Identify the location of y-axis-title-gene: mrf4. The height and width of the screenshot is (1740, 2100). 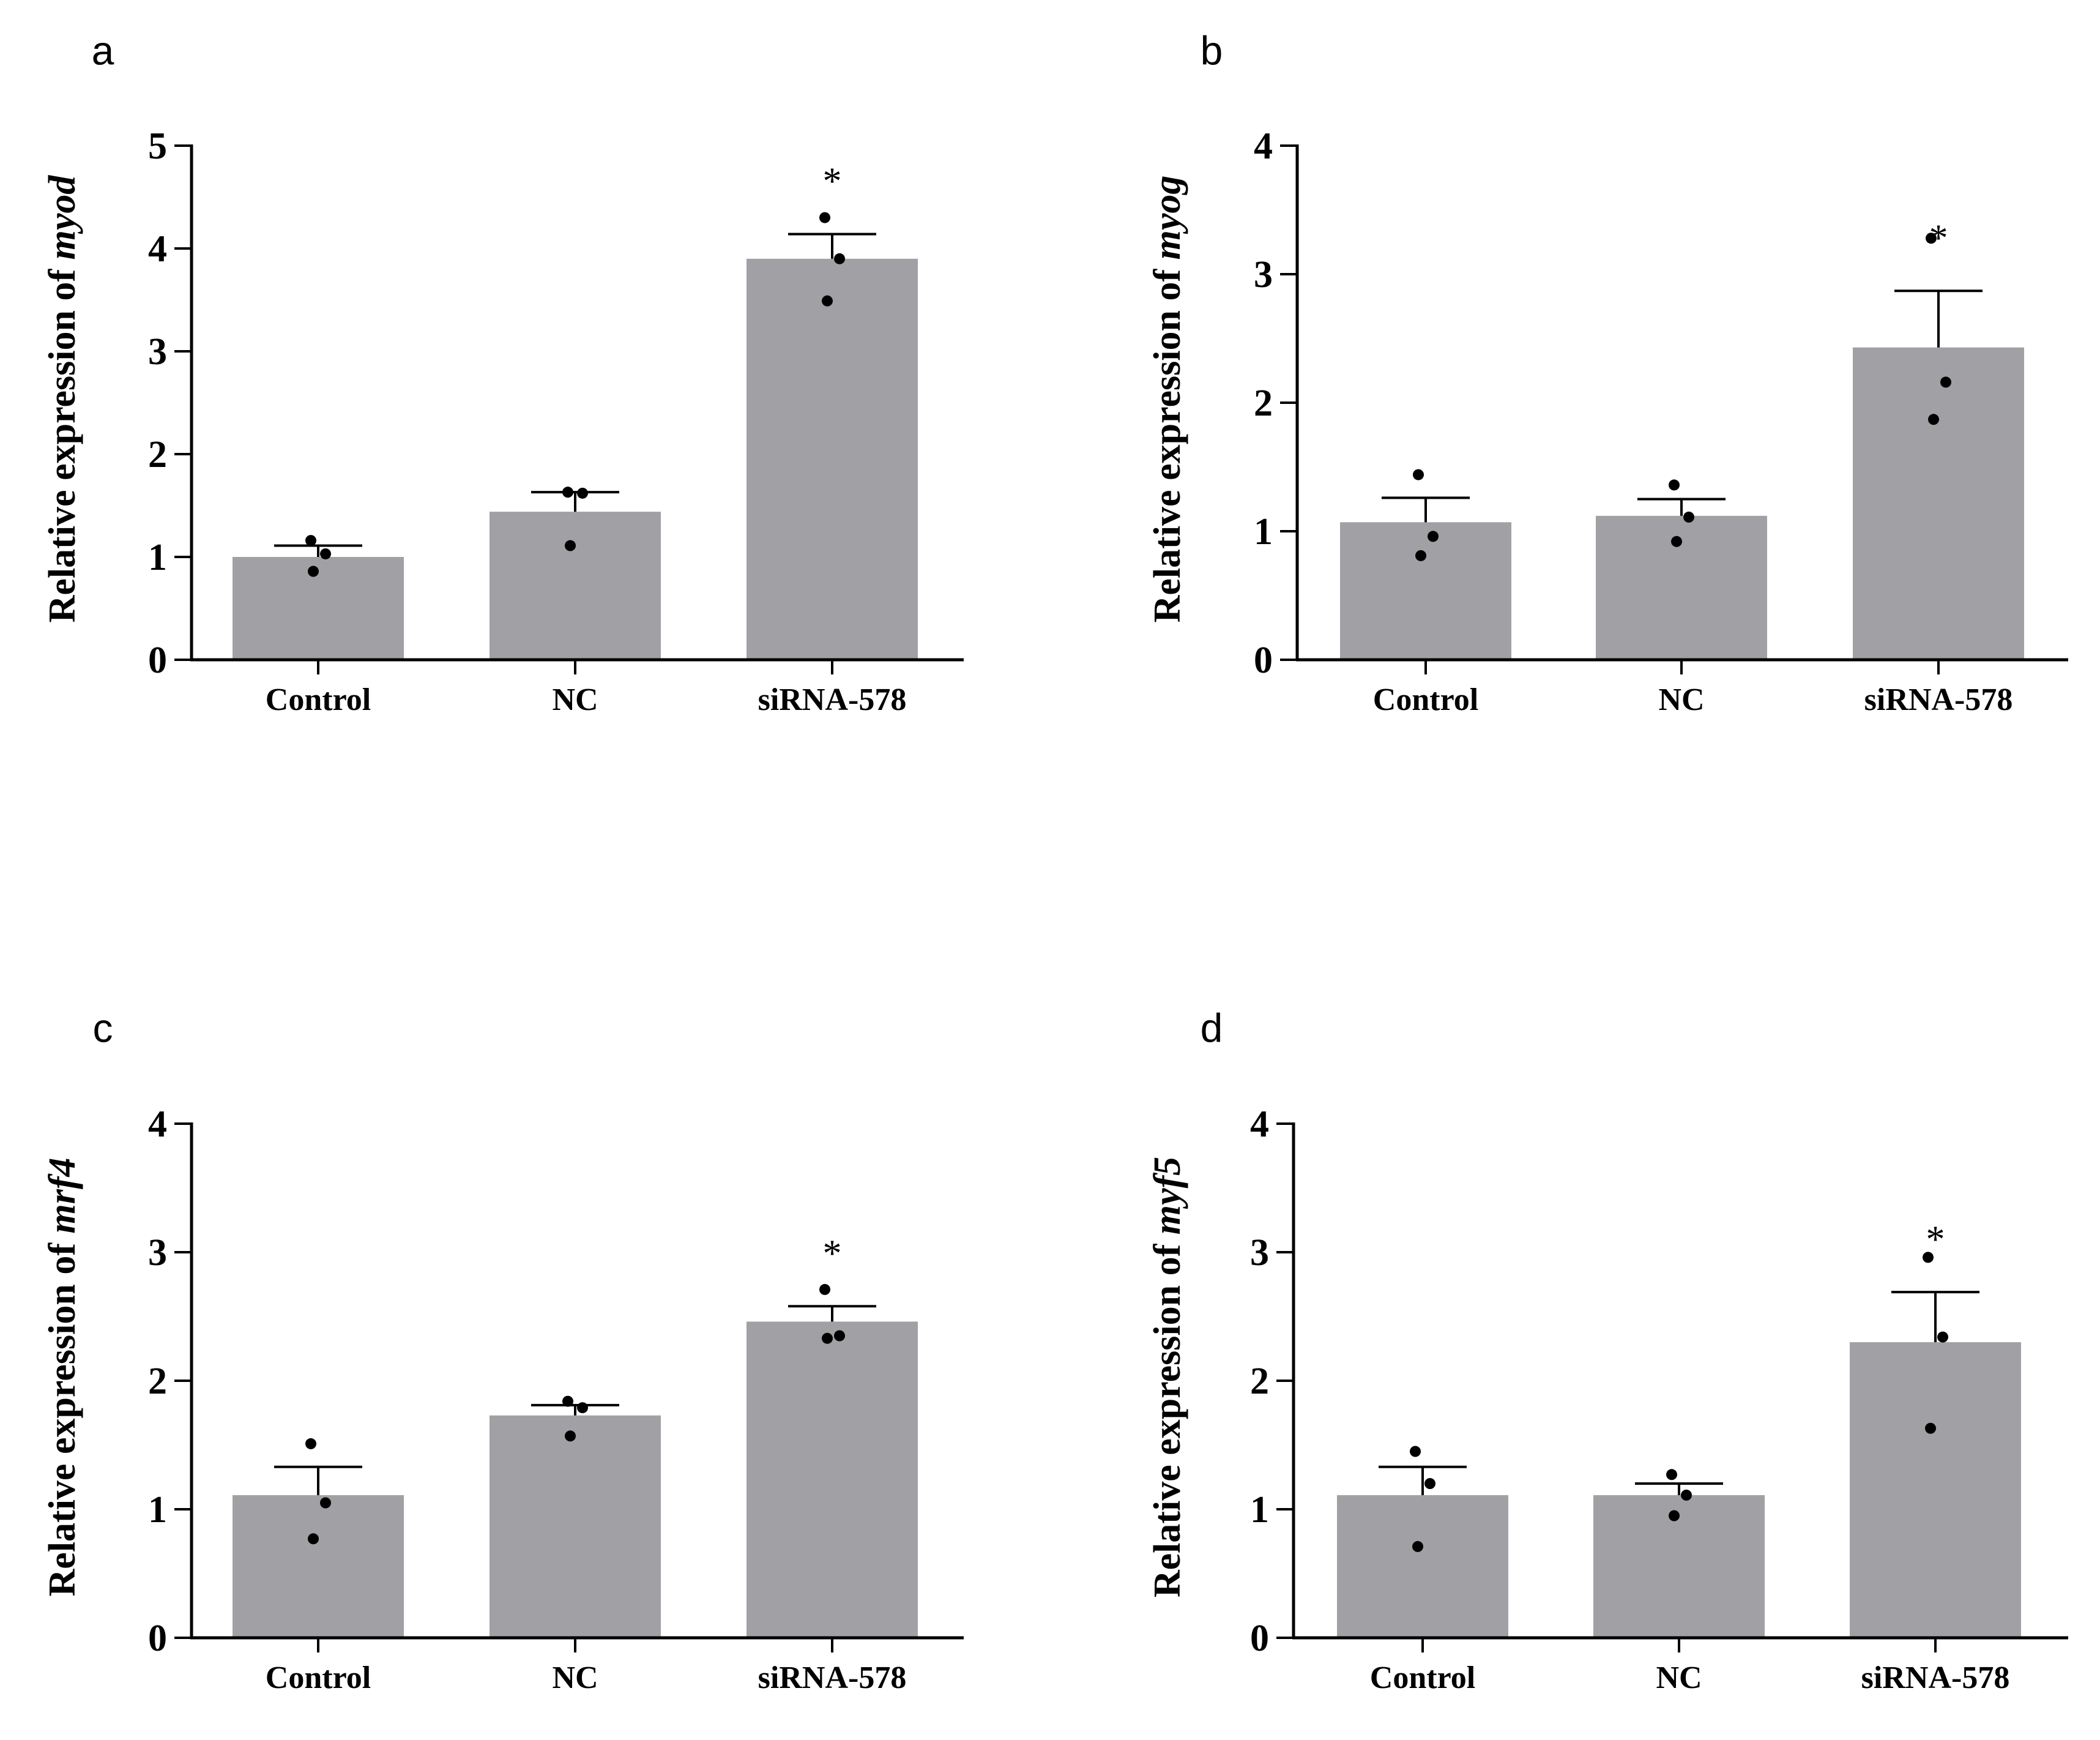
(63, 1196).